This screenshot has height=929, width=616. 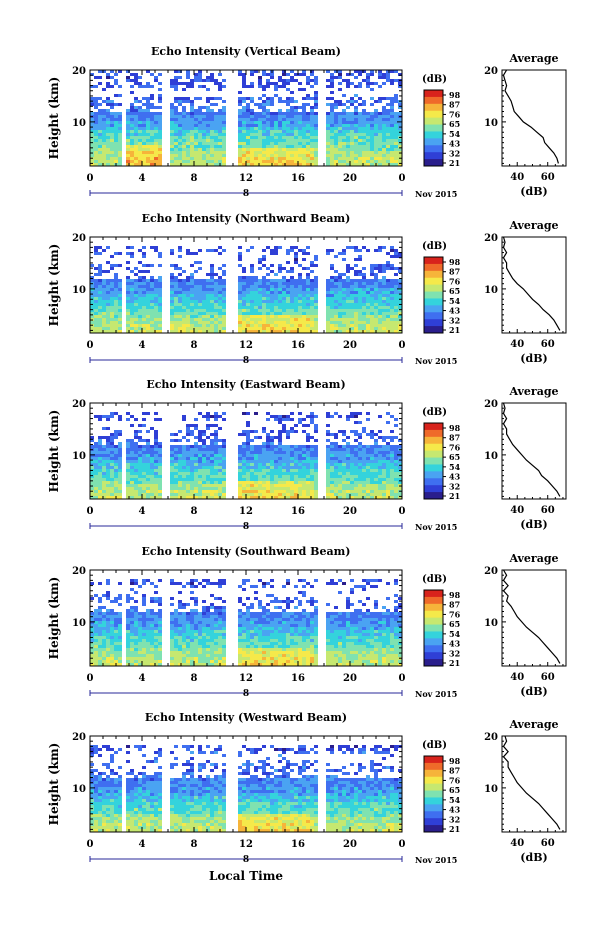 What do you see at coordinates (533, 857) in the screenshot?
I see `average-x-label: (dB)` at bounding box center [533, 857].